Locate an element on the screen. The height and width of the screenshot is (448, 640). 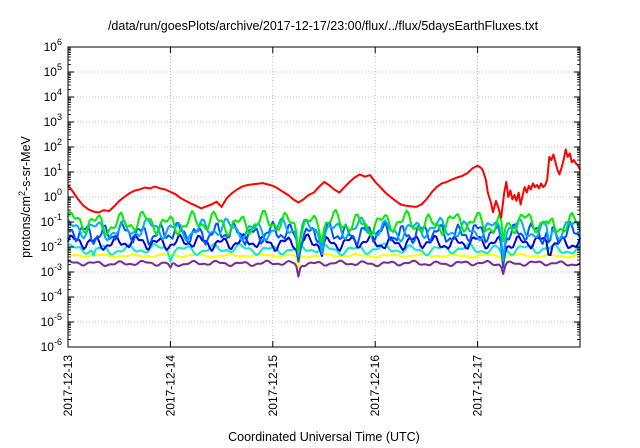
x-axis-label: Coordinated Universal Time (UTC) is located at coordinates (324, 437).